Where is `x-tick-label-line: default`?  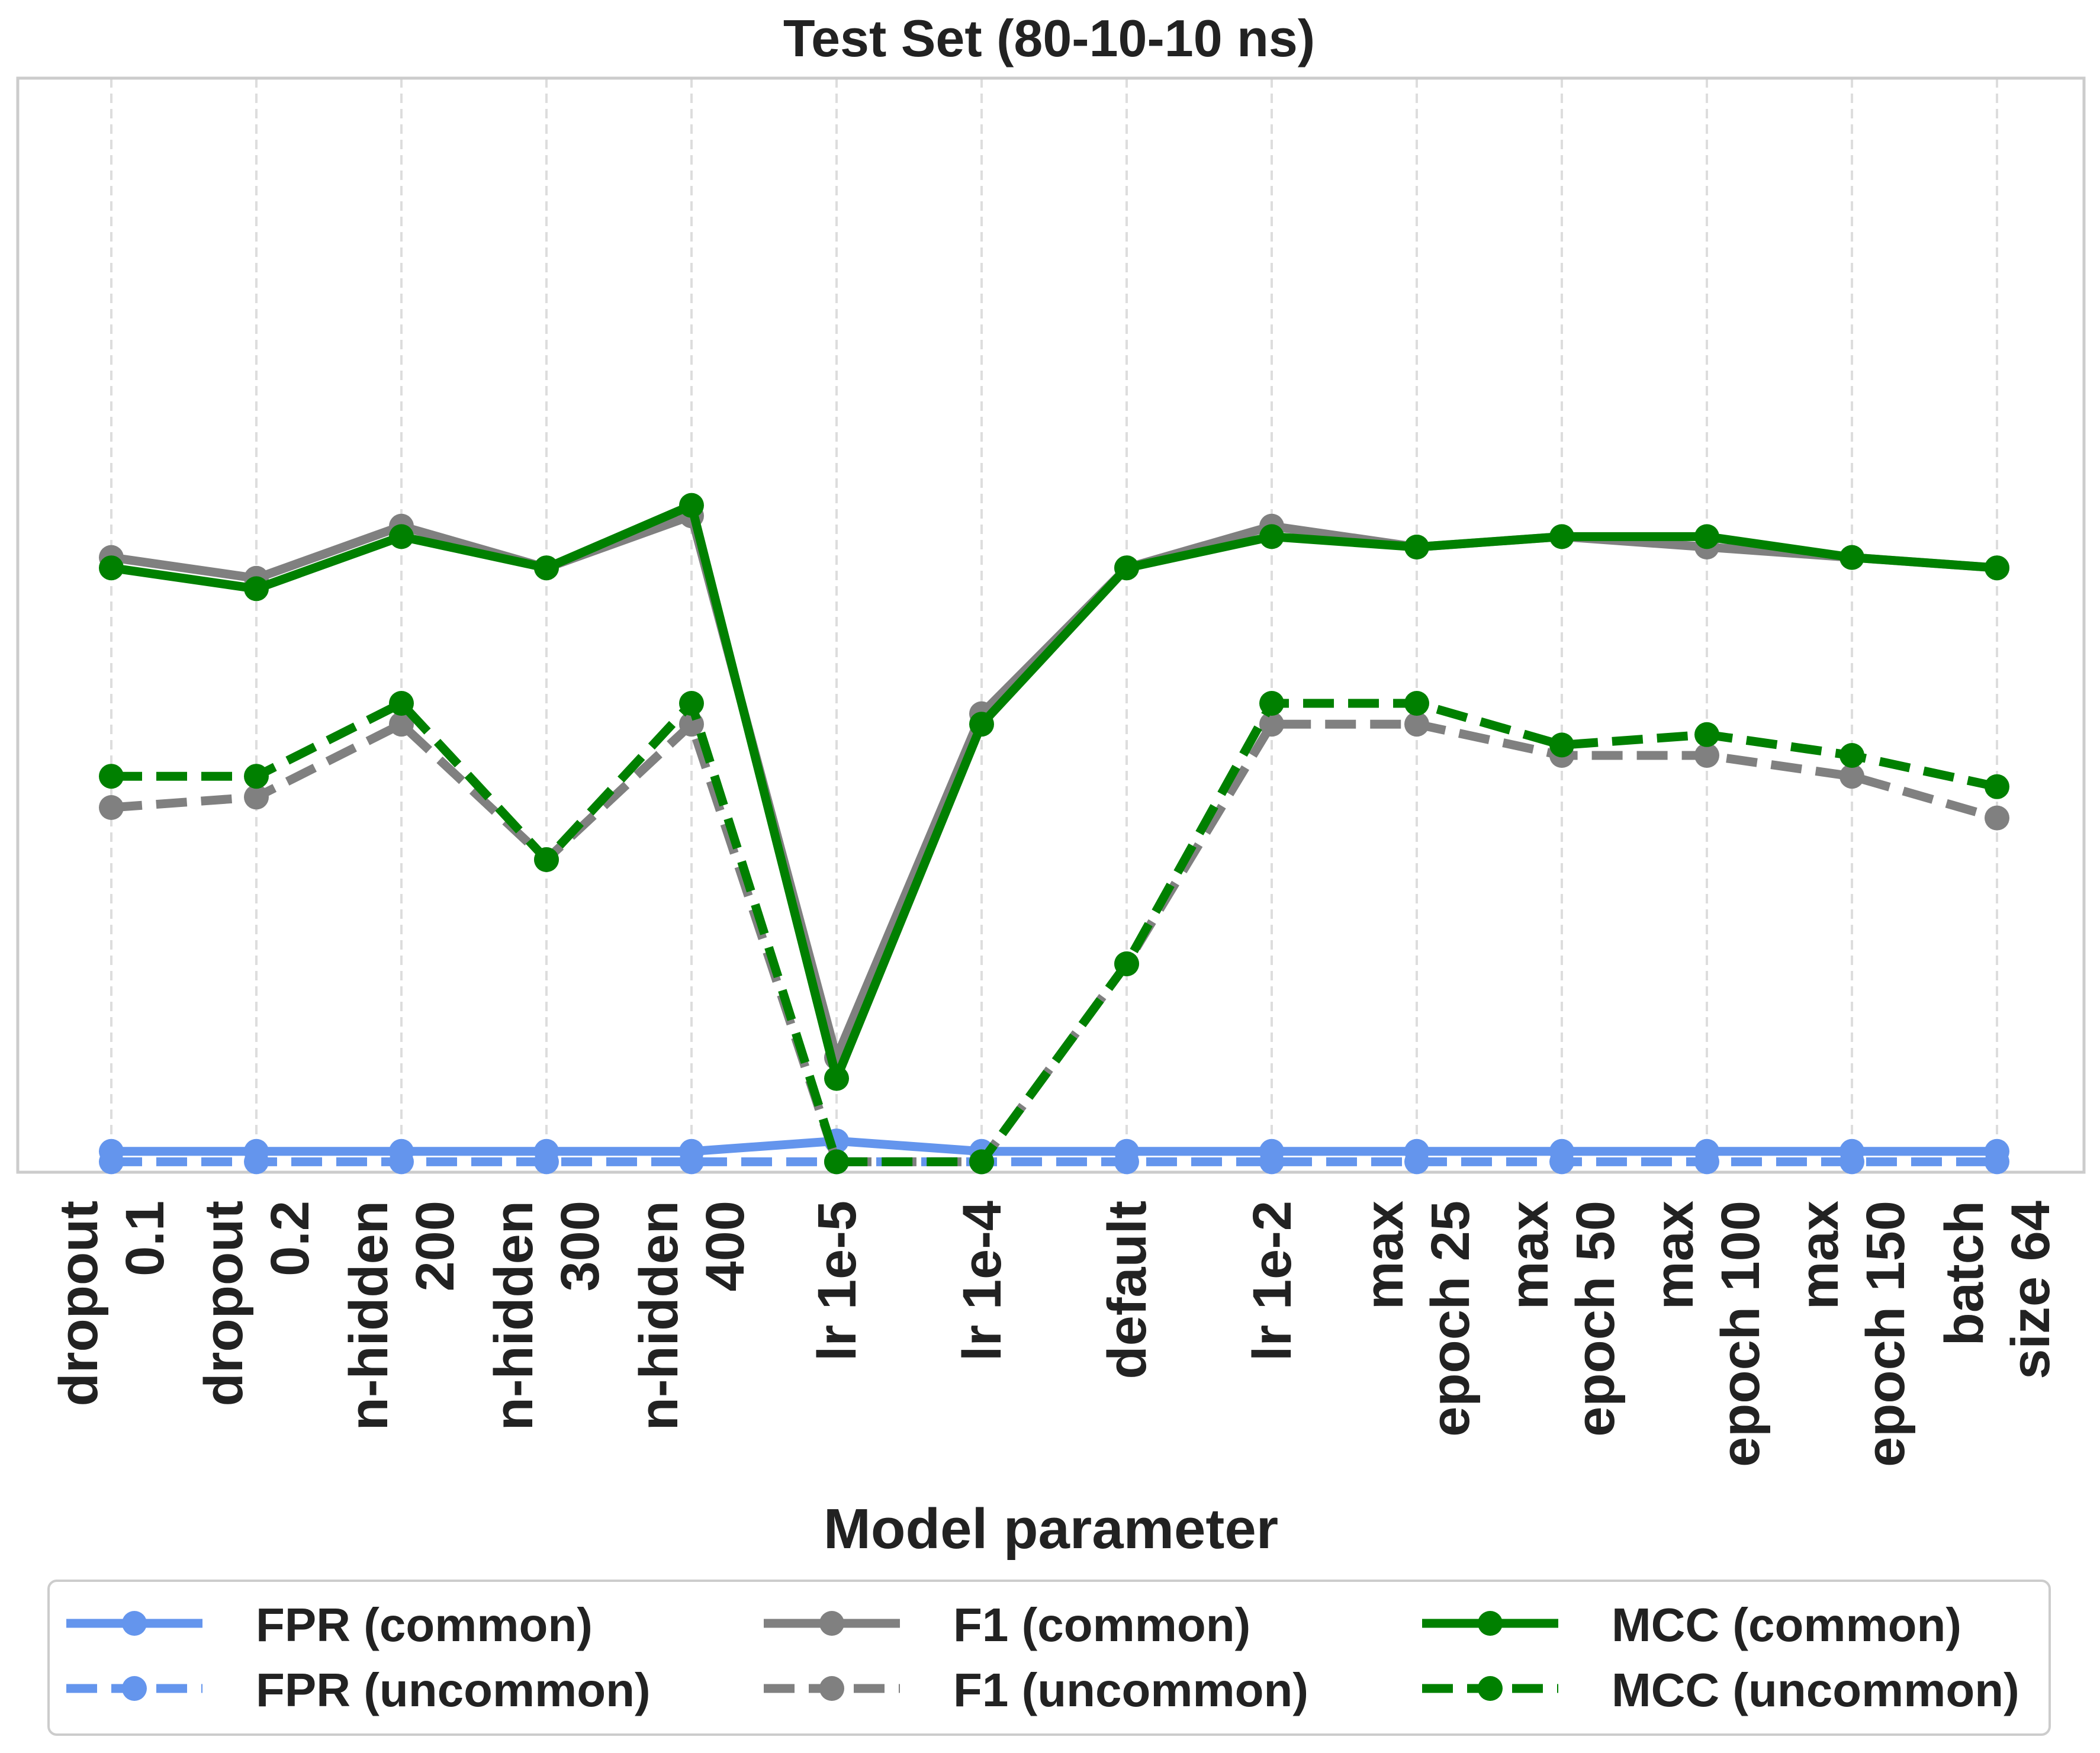 x-tick-label-line: default is located at coordinates (1127, 1290).